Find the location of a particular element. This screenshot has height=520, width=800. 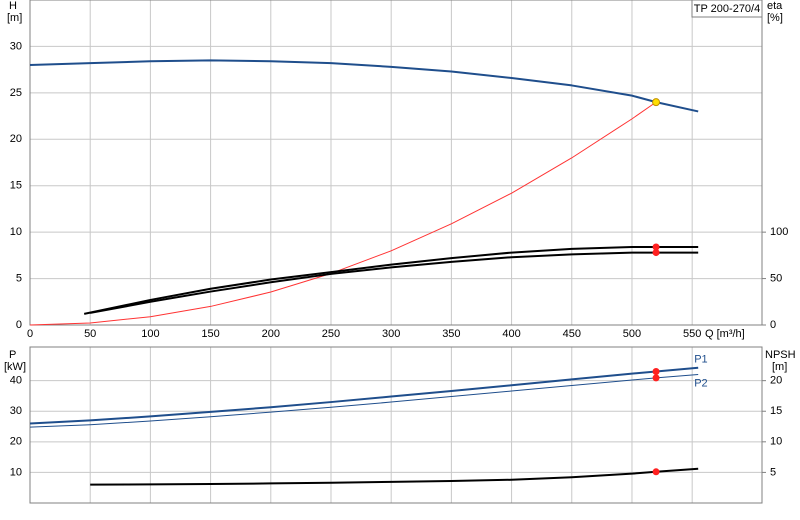

y2-label: eta is located at coordinates (775, 6).